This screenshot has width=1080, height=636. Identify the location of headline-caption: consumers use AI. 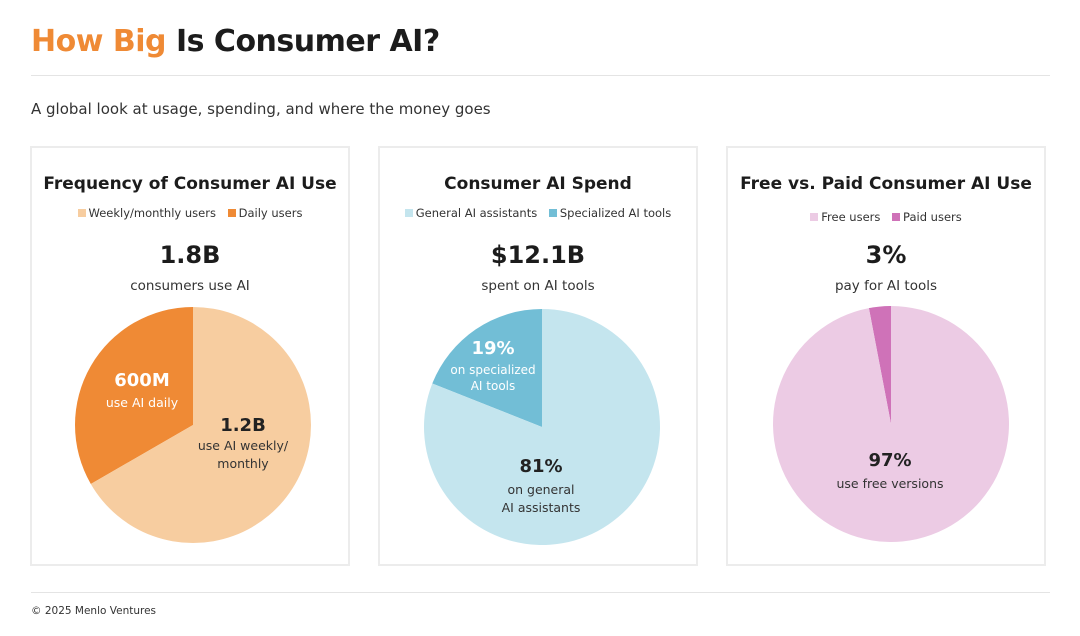
(190, 286).